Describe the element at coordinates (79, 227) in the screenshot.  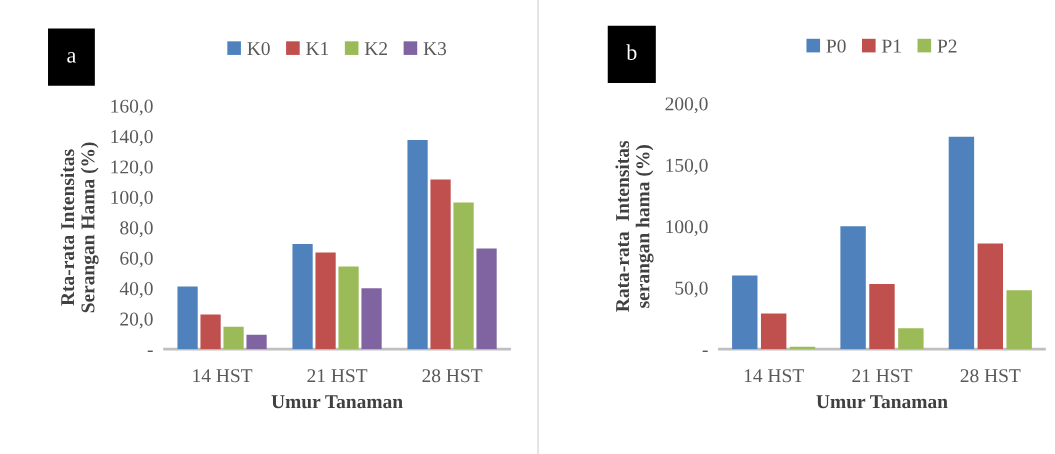
I see `y-axis-title: Rta-rata Intensitas Serangan Hama (%)` at that location.